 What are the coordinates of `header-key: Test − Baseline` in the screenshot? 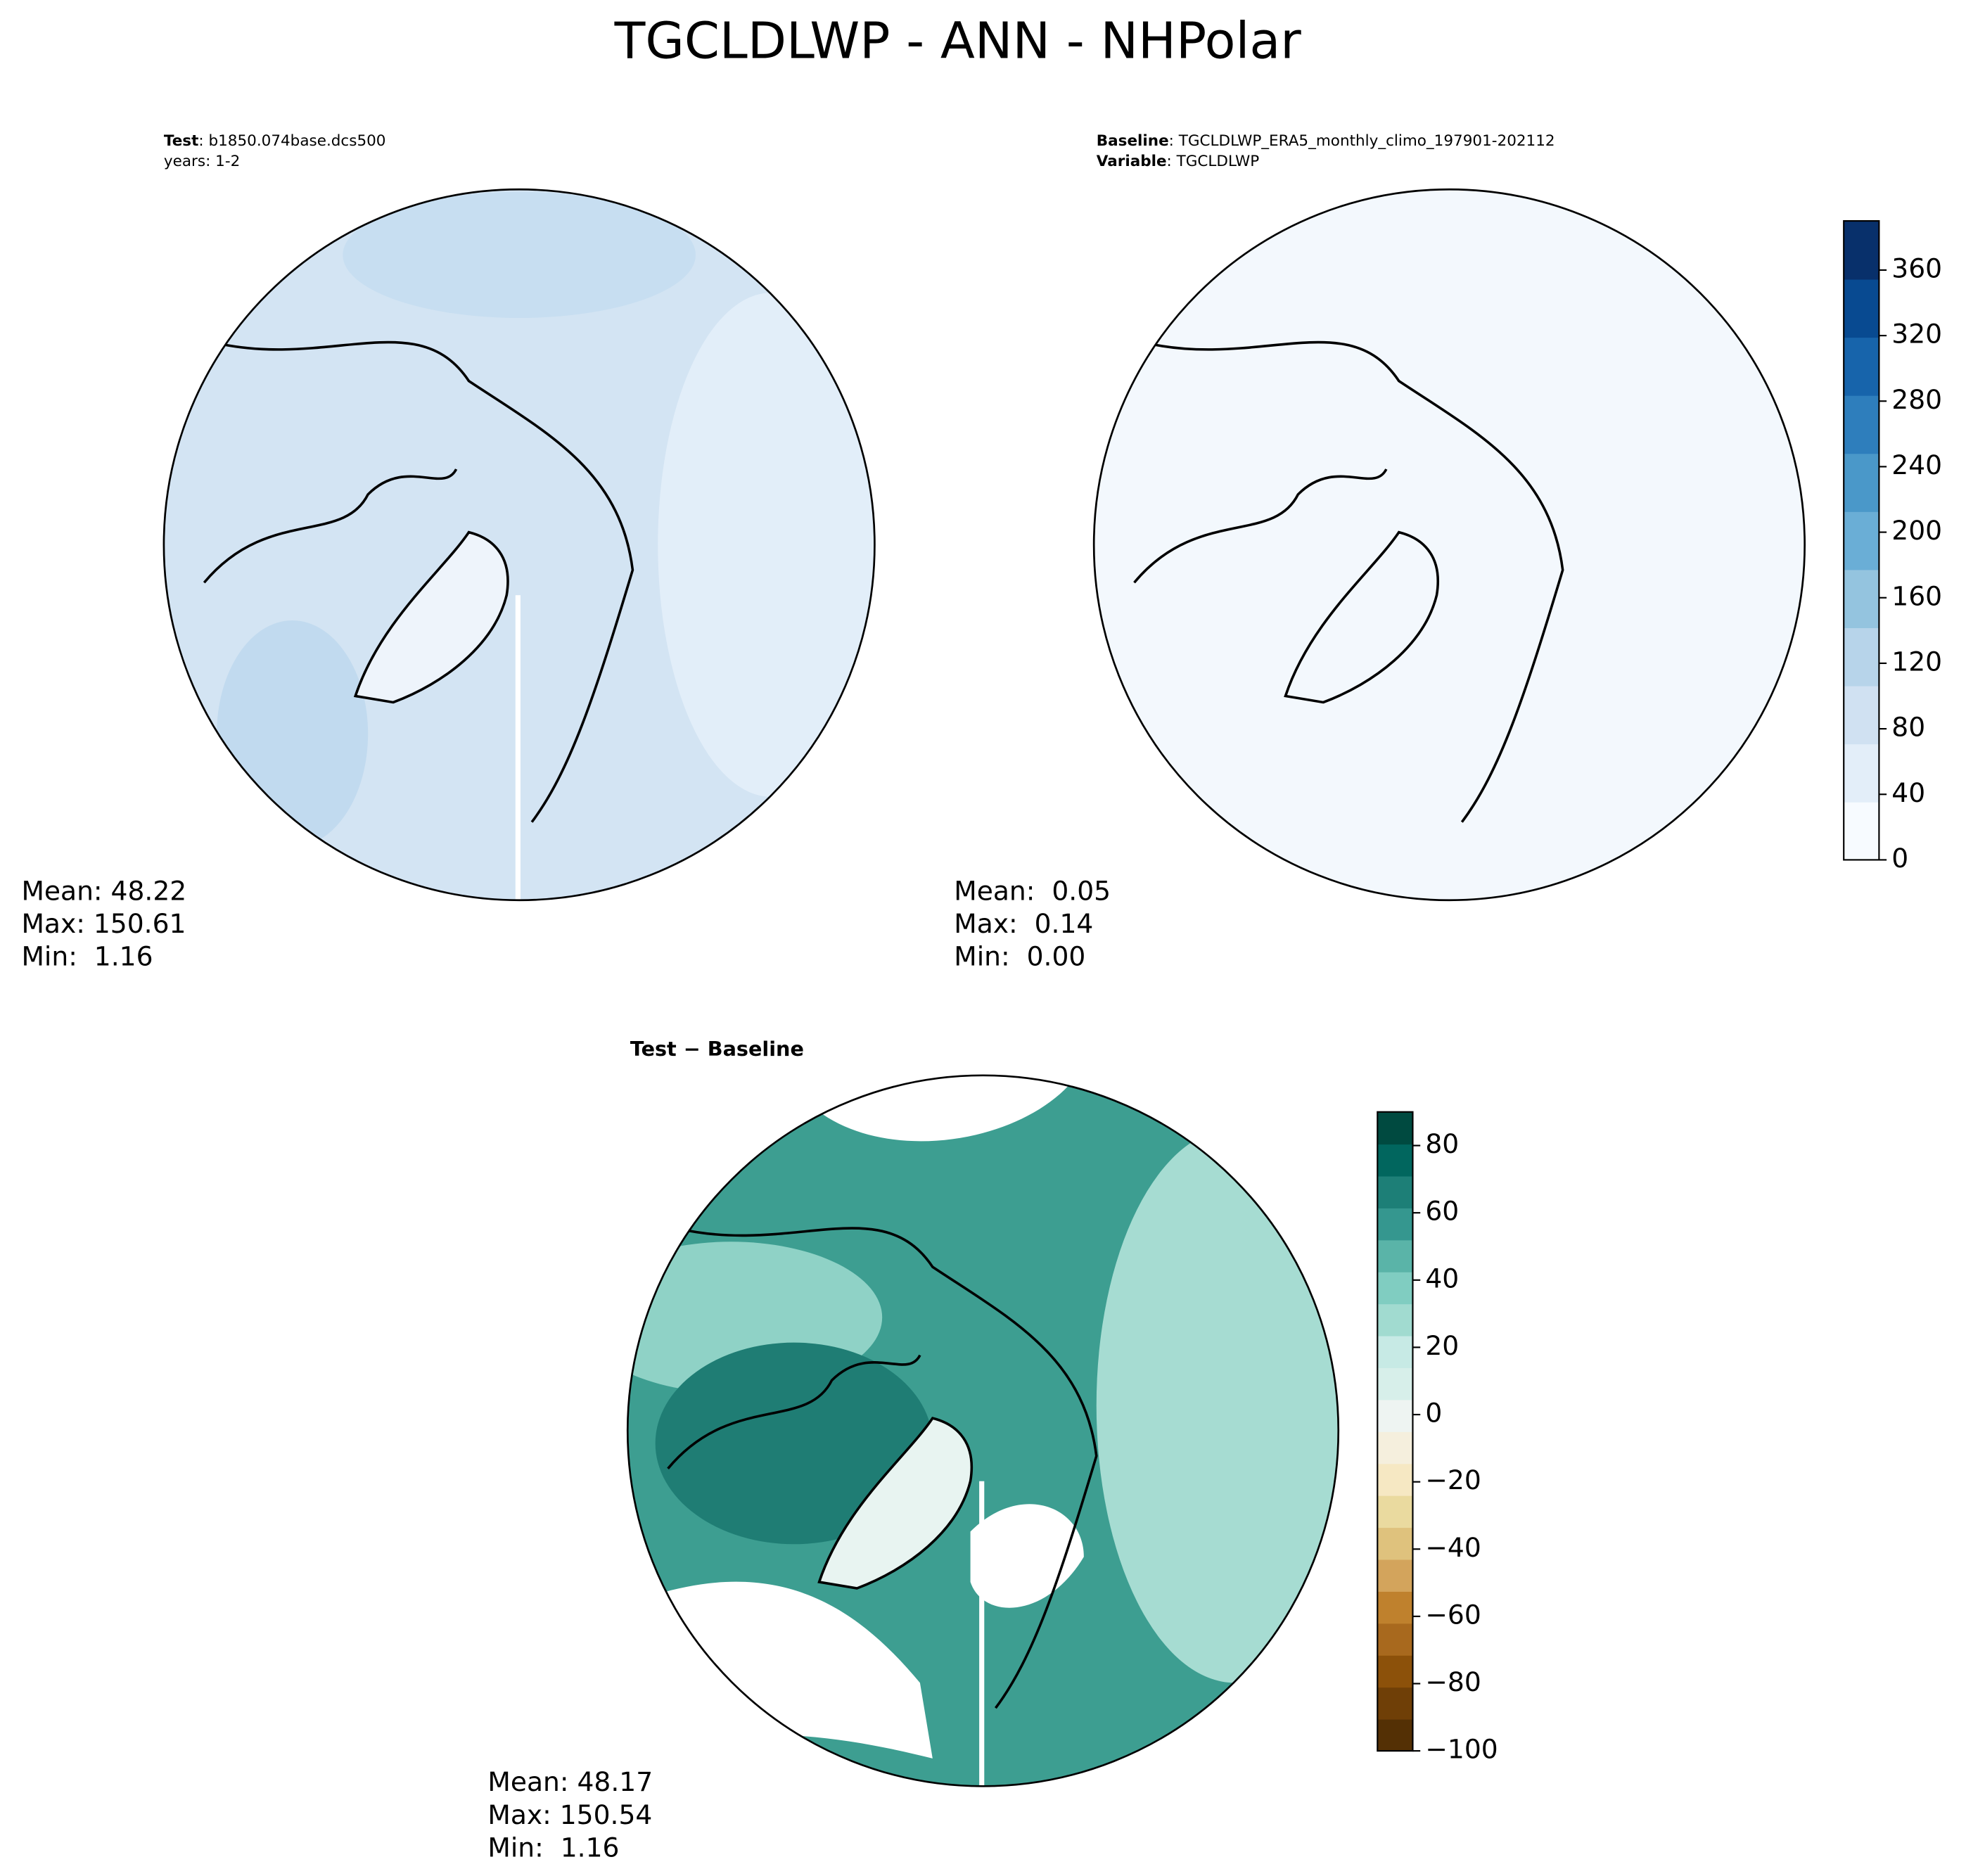 It's located at (717, 1049).